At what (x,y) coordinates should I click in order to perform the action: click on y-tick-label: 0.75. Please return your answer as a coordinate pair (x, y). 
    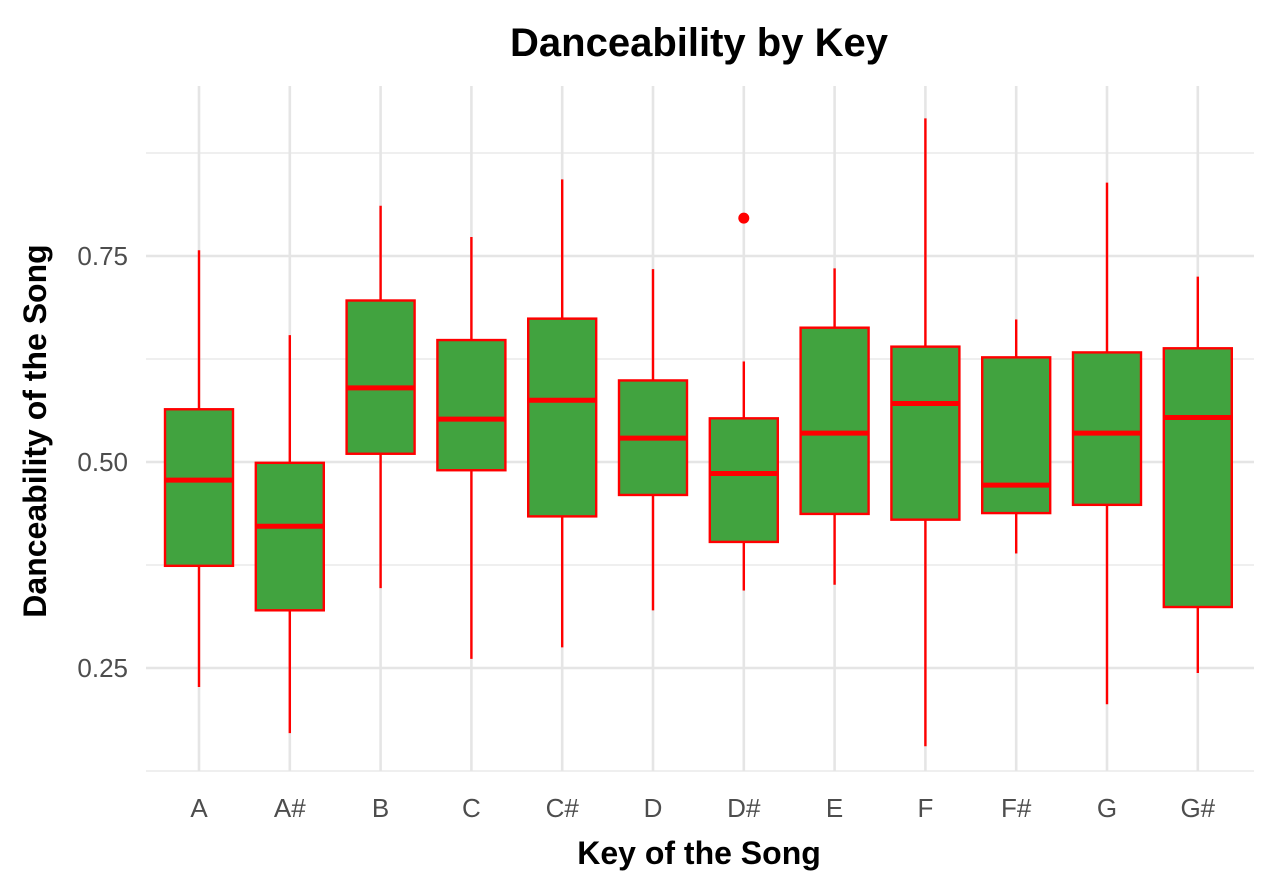
    Looking at the image, I should click on (102, 256).